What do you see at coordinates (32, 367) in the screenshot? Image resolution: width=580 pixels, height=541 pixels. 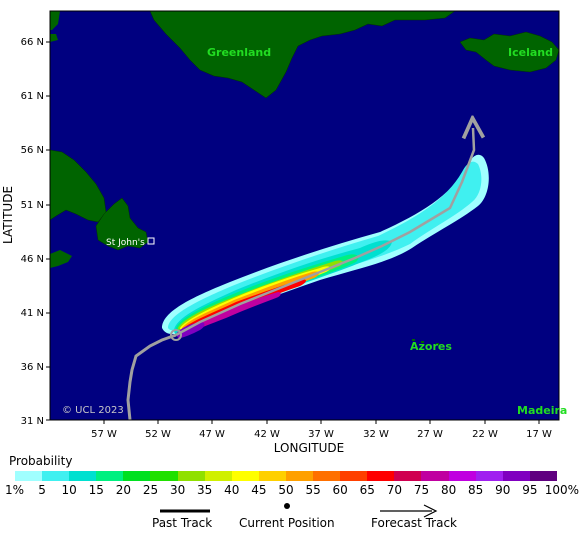 I see `lat-tick-label: 36 N` at bounding box center [32, 367].